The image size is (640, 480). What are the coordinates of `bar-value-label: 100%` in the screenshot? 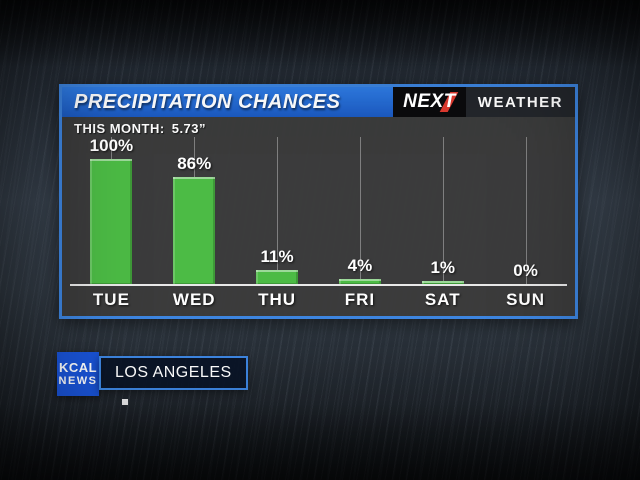 It's located at (111, 145).